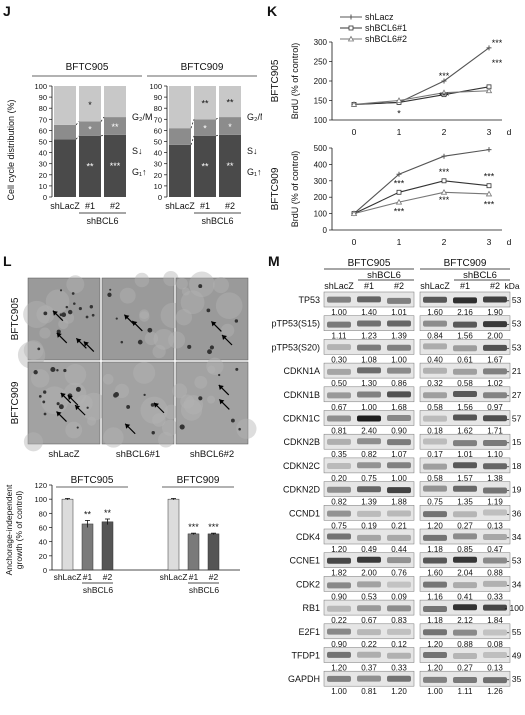  I want to click on x-tick-label: 2, so click(444, 242).